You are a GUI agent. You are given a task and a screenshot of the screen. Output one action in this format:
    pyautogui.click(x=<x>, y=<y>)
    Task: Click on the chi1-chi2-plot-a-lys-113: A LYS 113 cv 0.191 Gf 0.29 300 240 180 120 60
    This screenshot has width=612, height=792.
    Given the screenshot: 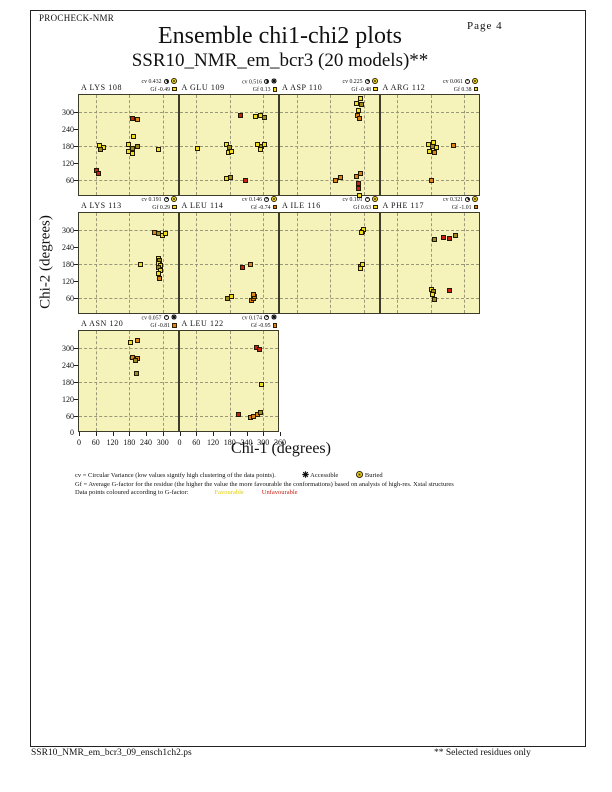 What is the action you would take?
    pyautogui.click(x=120, y=255)
    